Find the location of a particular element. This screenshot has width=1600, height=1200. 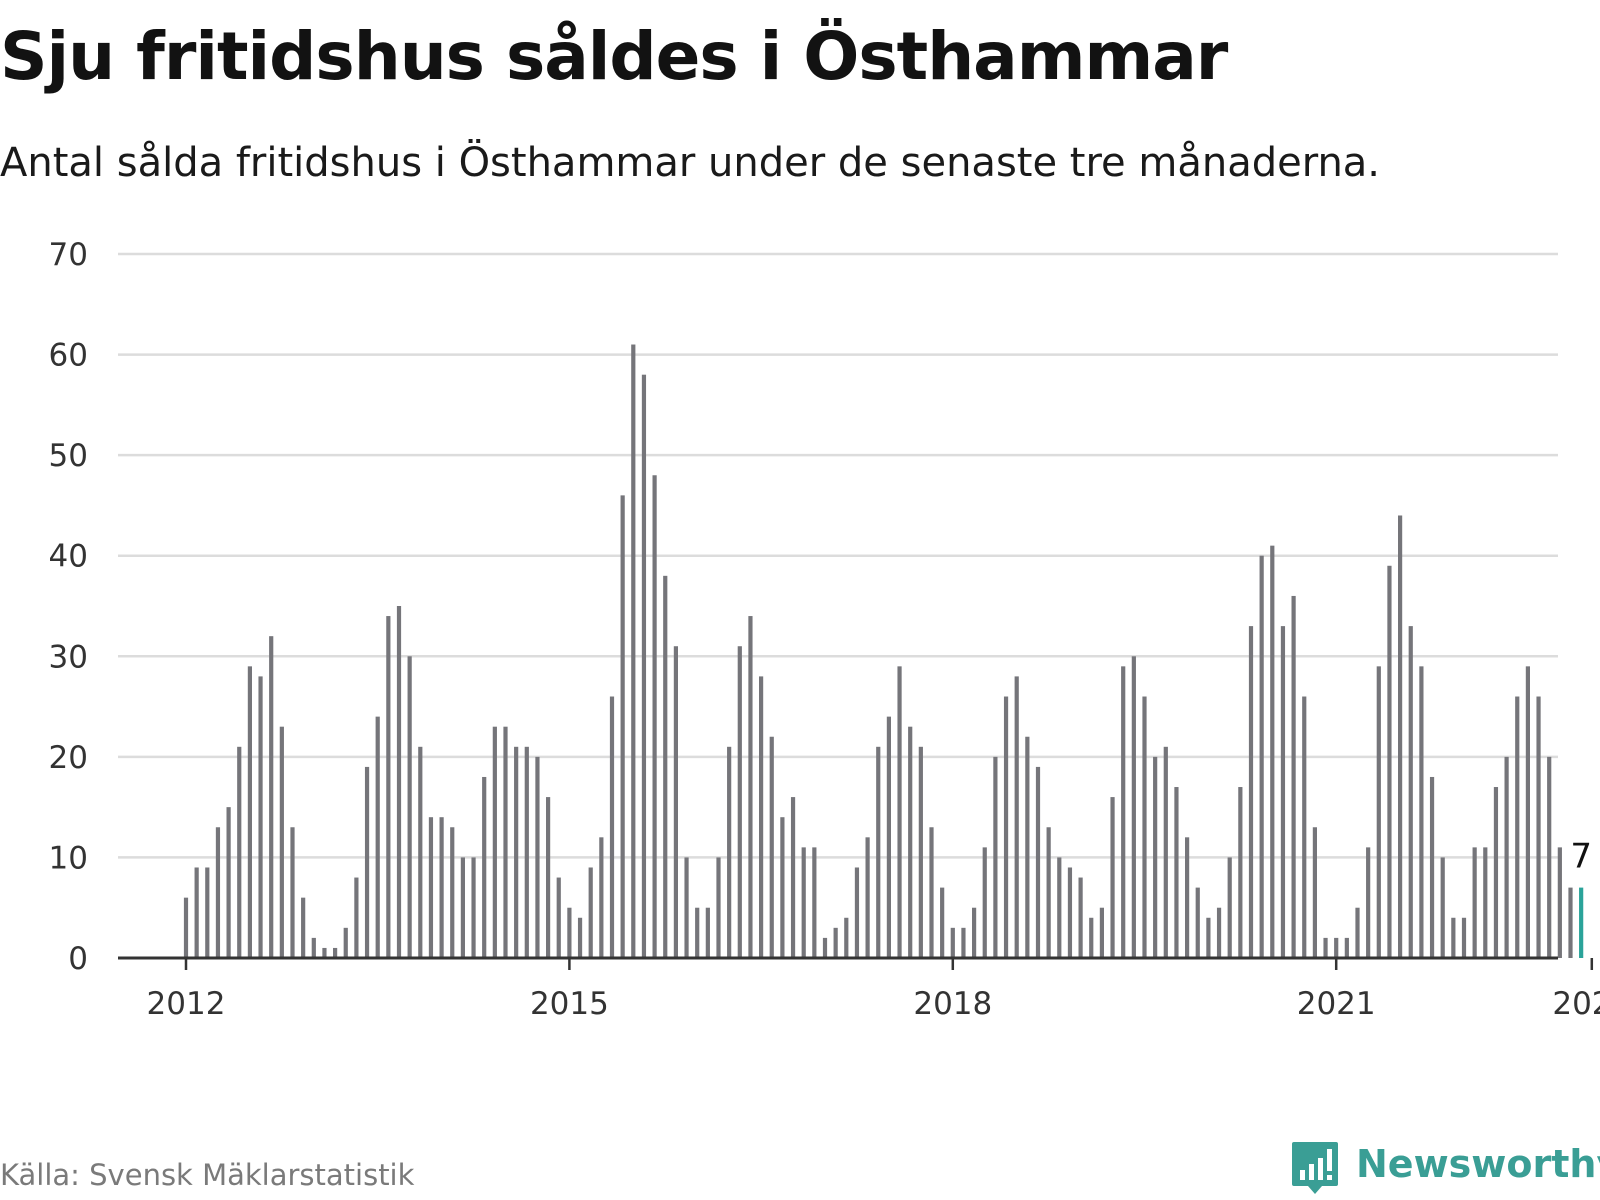

x-tick-label: 2021 is located at coordinates (1336, 1004).